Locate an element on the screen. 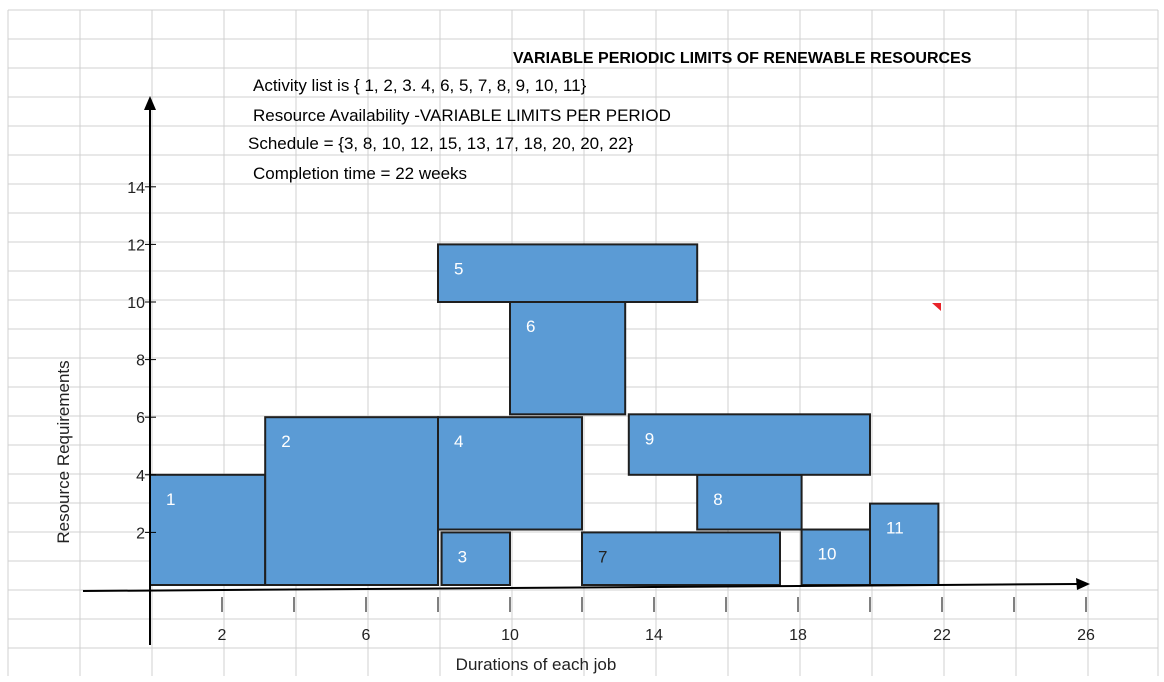  job-label-4: 4 is located at coordinates (458, 441).